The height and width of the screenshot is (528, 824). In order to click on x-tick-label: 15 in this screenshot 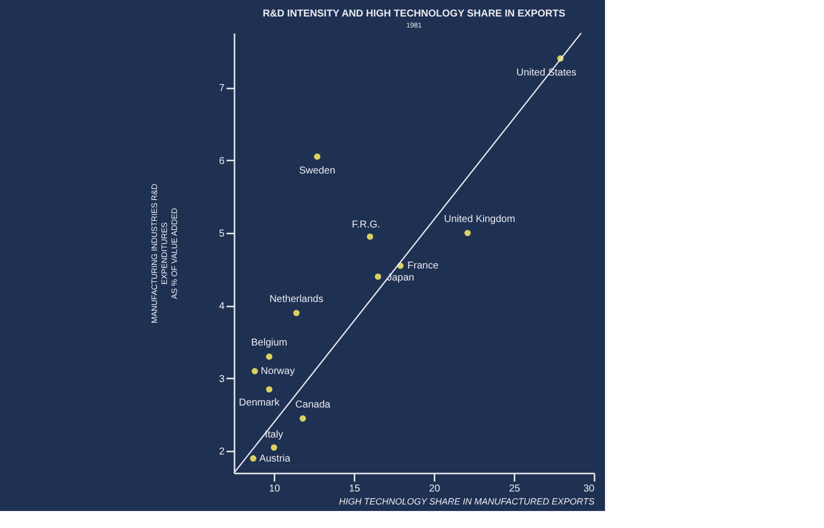, I will do `click(354, 489)`.